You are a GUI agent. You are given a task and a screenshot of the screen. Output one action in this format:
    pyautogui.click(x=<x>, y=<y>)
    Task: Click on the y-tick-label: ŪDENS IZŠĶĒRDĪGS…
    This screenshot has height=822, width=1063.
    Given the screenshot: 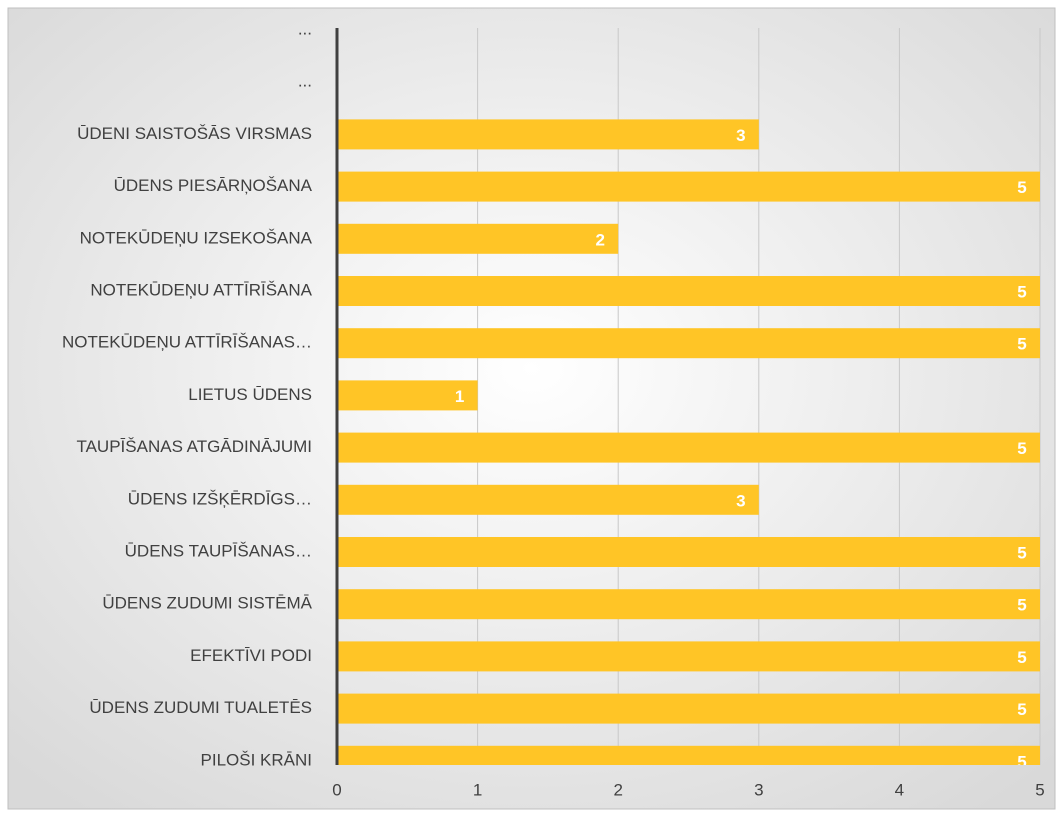 What is the action you would take?
    pyautogui.click(x=220, y=498)
    